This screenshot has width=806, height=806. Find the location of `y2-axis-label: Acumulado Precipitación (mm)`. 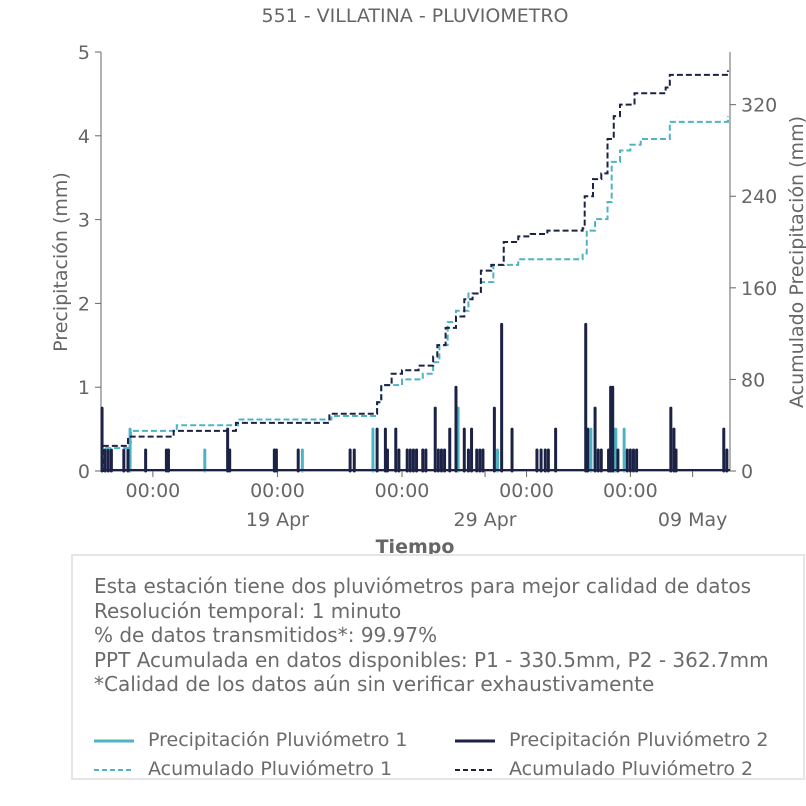

y2-axis-label: Acumulado Precipitación (mm) is located at coordinates (796, 262).